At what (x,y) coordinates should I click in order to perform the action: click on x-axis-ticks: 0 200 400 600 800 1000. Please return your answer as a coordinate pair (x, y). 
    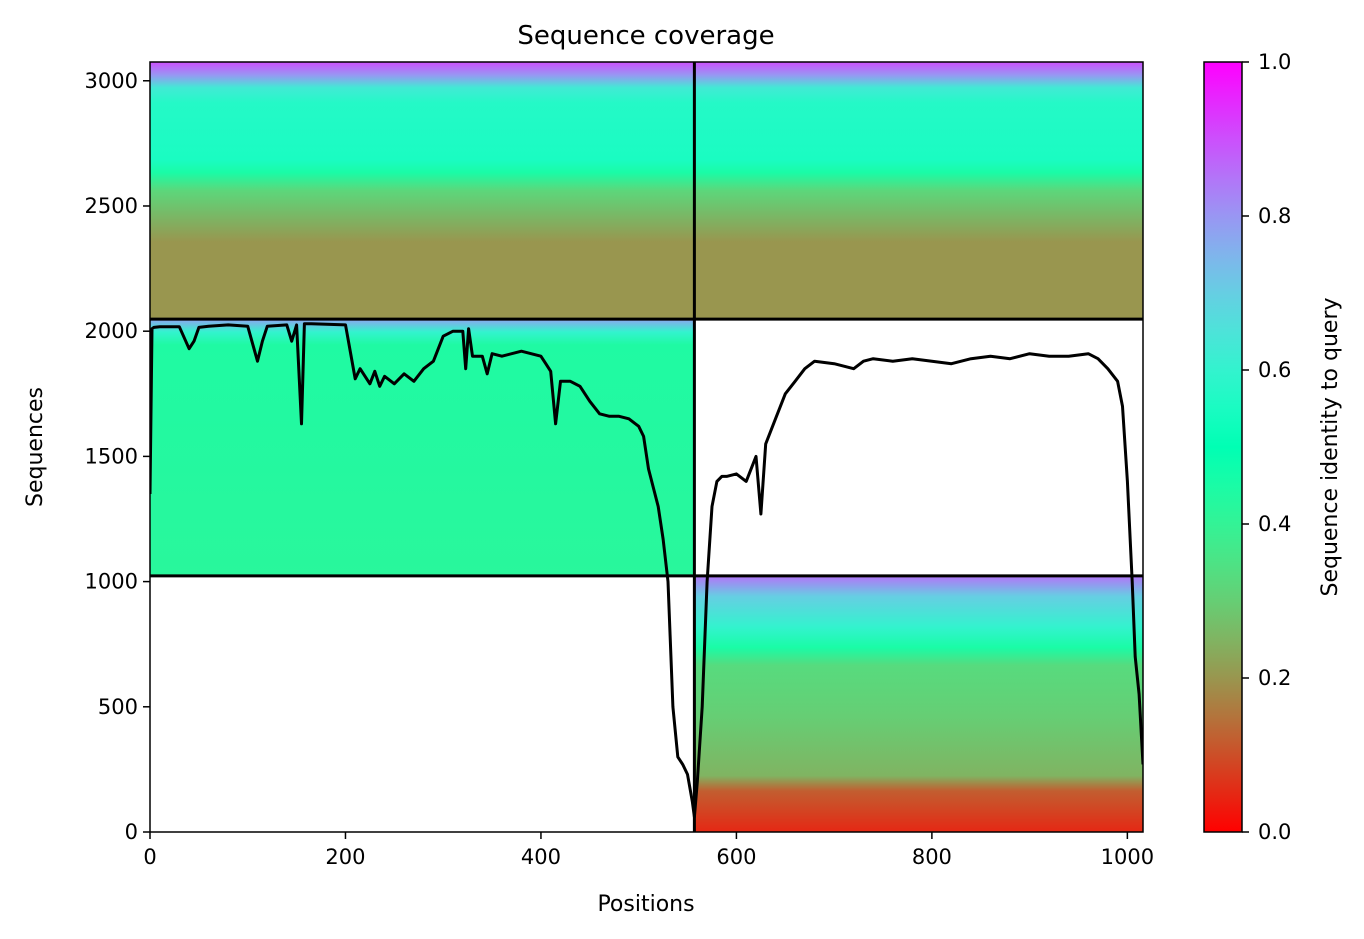
    Looking at the image, I should click on (648, 850).